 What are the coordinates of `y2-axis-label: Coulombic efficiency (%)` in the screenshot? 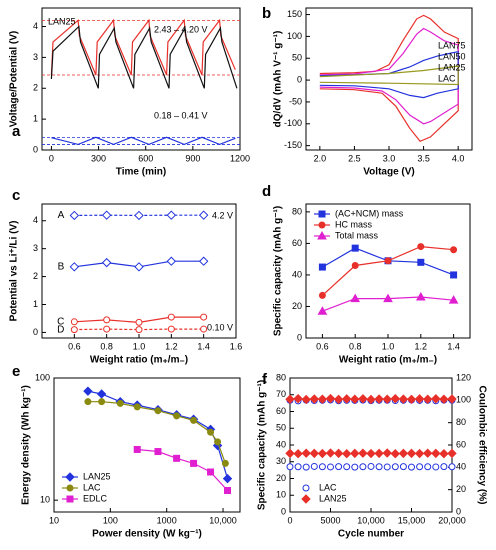 It's located at (481, 445).